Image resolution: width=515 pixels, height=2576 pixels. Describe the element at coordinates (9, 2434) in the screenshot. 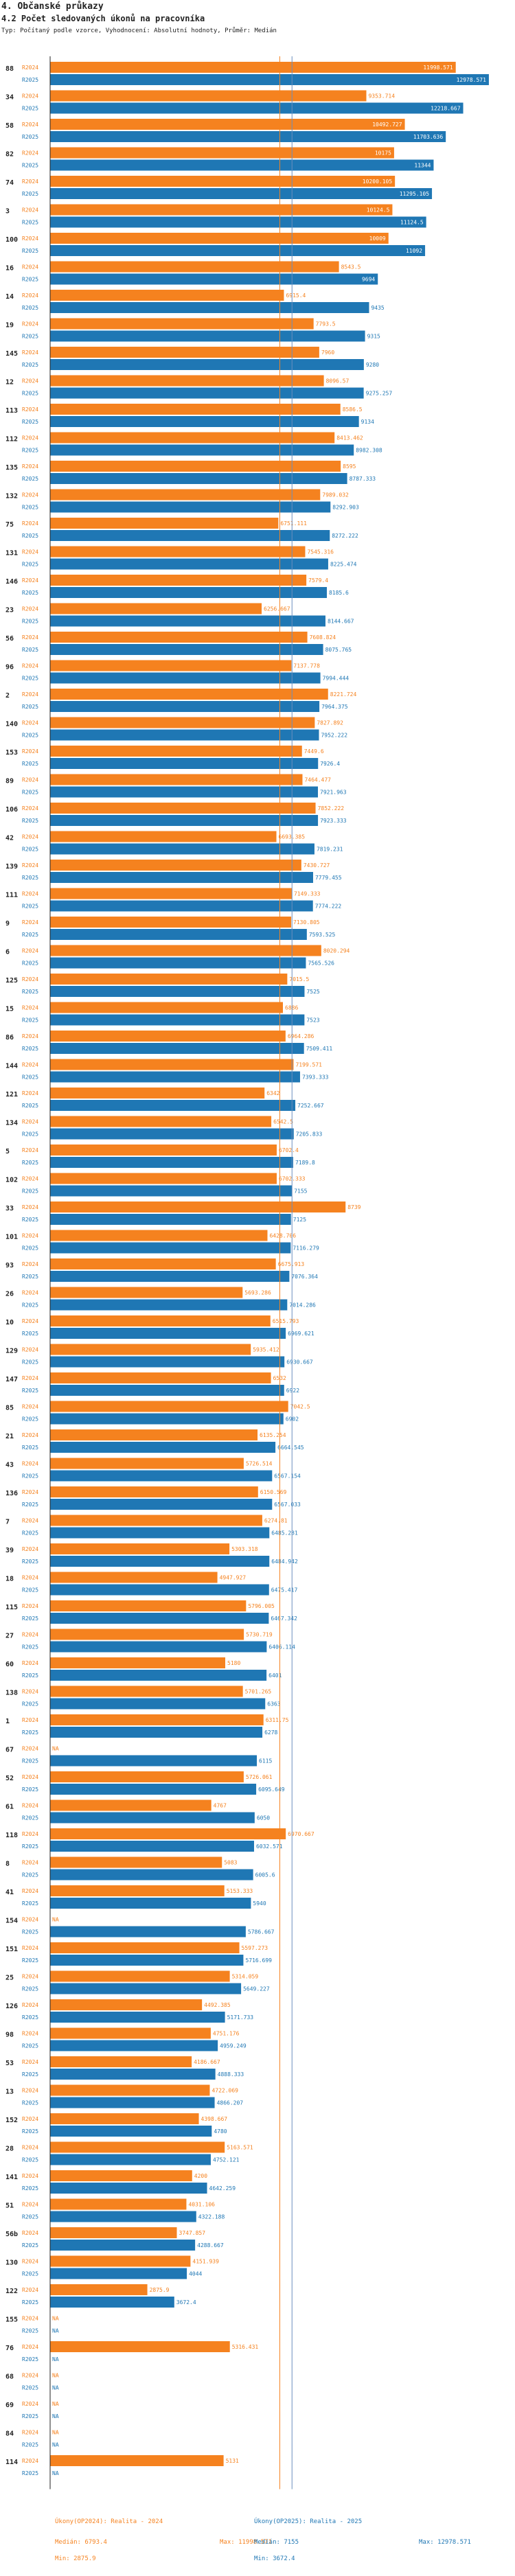

I see `category-label: 84` at that location.